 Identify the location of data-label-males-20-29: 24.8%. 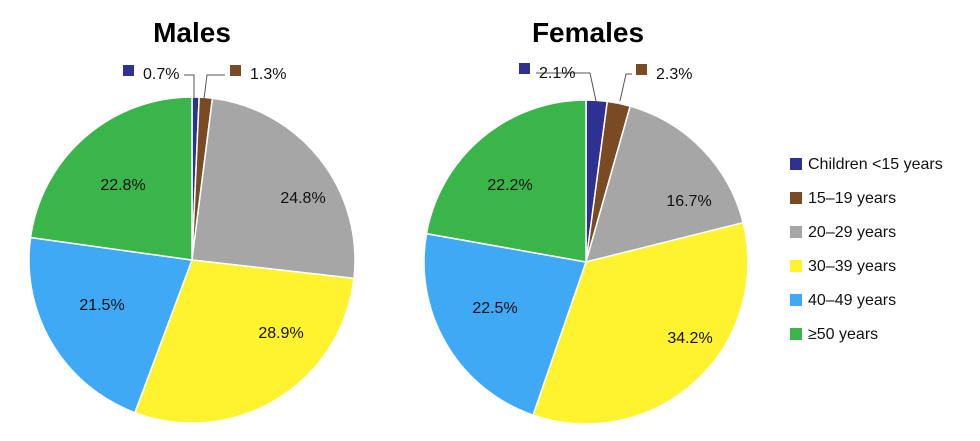
(302, 198).